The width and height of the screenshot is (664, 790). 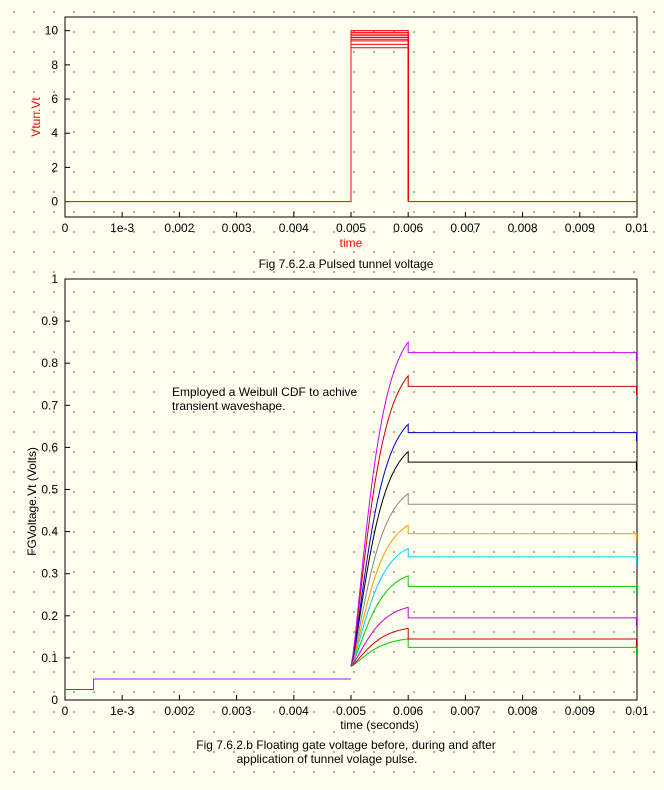 What do you see at coordinates (346, 264) in the screenshot?
I see `chart-a-caption: Fig 7.6.2.a Pulsed tunnel voltage` at bounding box center [346, 264].